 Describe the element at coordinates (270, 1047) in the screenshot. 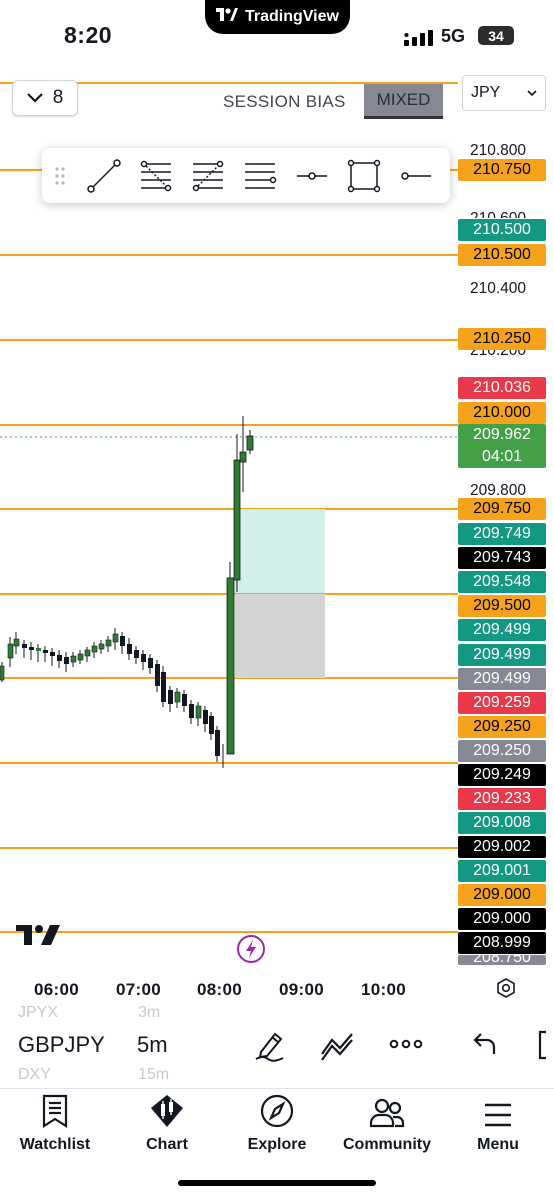

I see `pen-icon` at that location.